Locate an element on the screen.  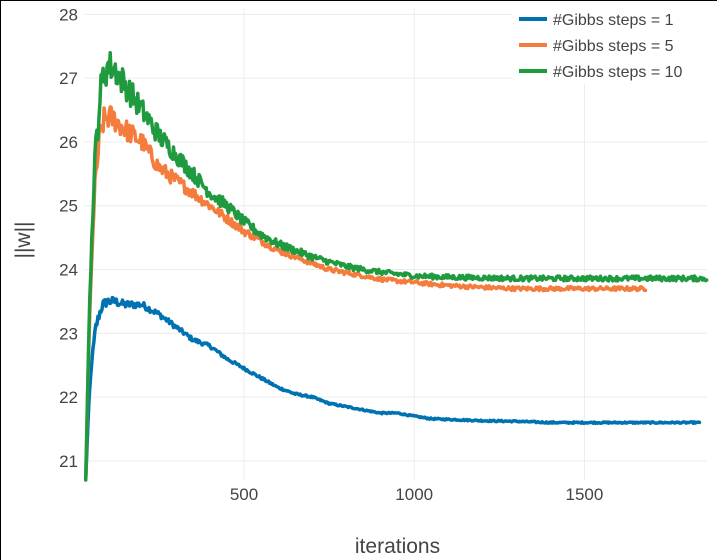
y-tick-label: 28 is located at coordinates (68, 14).